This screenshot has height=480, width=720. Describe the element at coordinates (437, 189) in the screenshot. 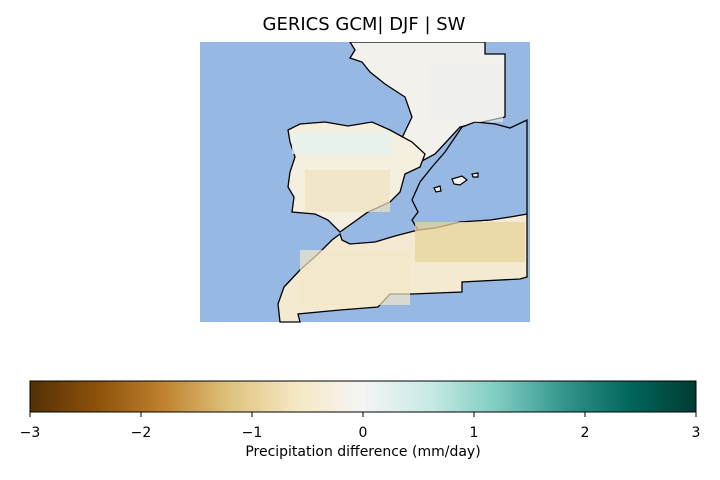

I see `island-ibiza` at that location.